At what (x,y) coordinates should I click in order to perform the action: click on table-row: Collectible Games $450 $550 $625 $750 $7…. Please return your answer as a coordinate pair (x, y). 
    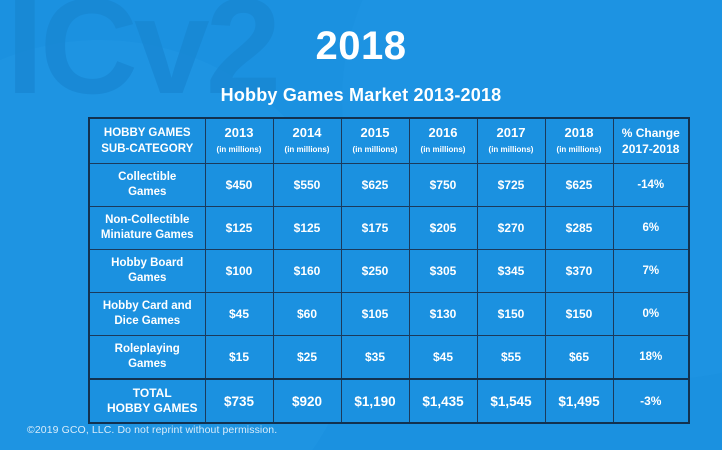
    Looking at the image, I should click on (389, 185).